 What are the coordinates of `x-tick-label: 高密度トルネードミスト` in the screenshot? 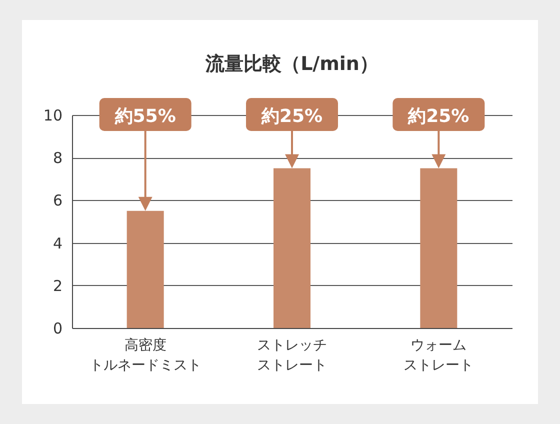 It's located at (145, 356).